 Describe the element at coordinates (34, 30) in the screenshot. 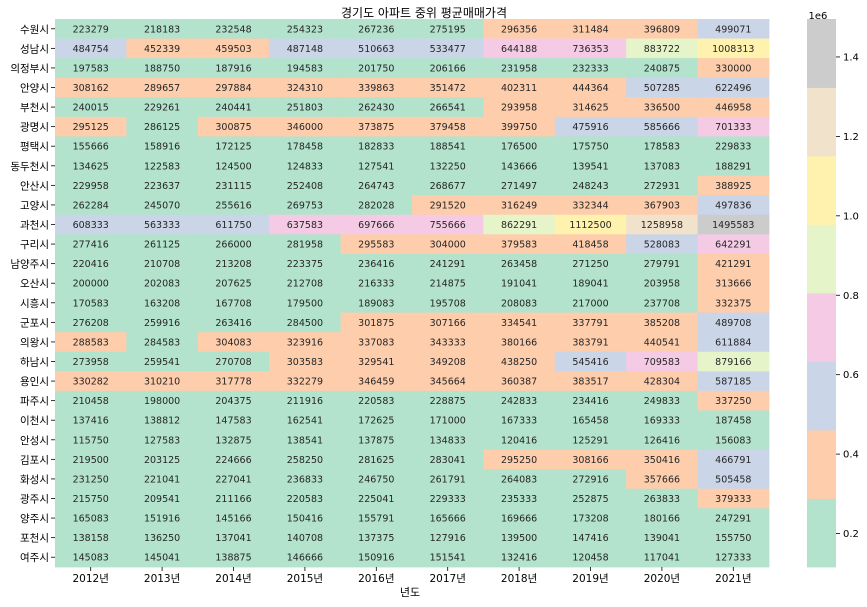

I see `y-tick-label: 수원시` at that location.